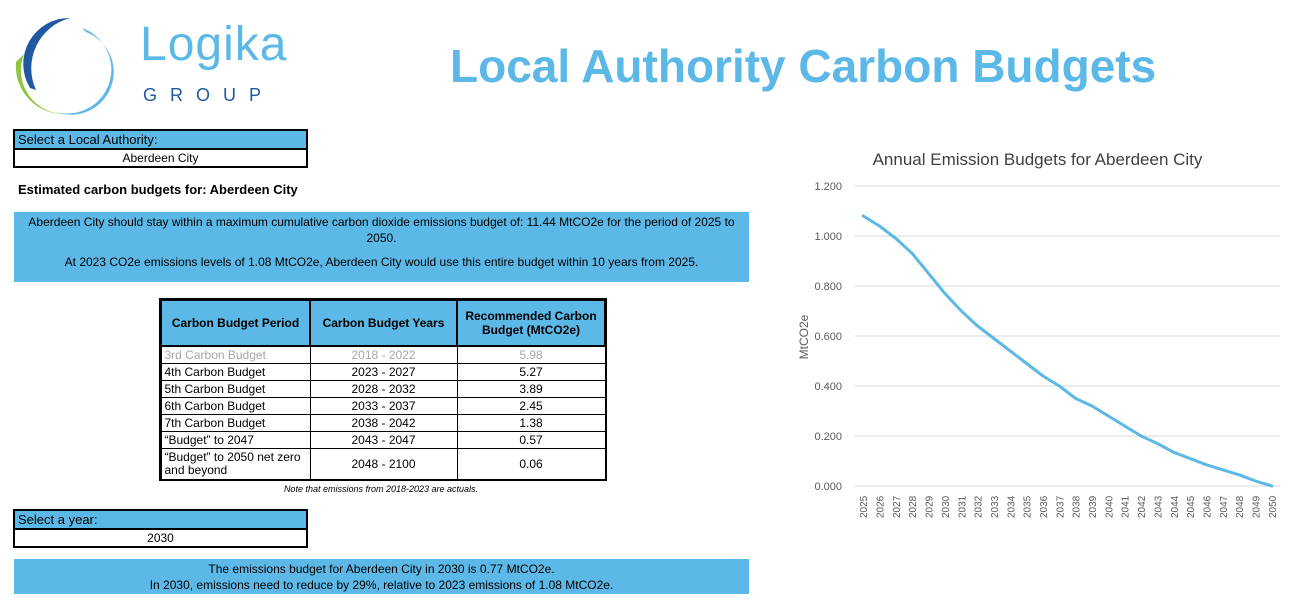  Describe the element at coordinates (531, 423) in the screenshot. I see `row-budget: 1.38` at that location.